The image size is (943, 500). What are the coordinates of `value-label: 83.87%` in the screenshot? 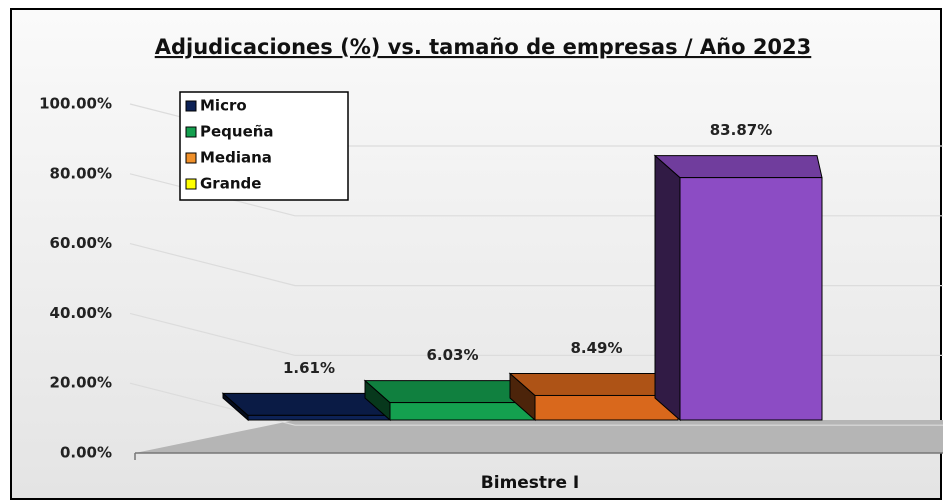 It's located at (741, 130).